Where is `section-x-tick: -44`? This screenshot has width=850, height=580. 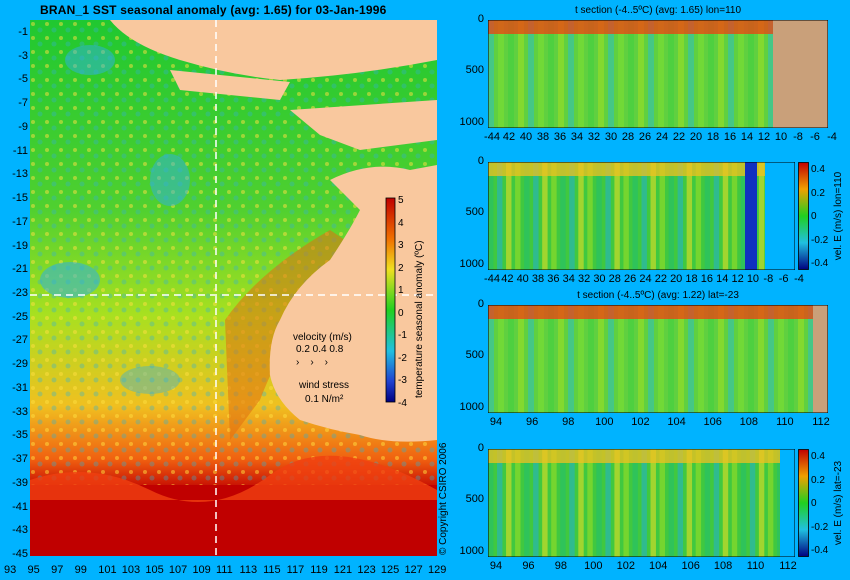 section-x-tick: -44 is located at coordinates (492, 137).